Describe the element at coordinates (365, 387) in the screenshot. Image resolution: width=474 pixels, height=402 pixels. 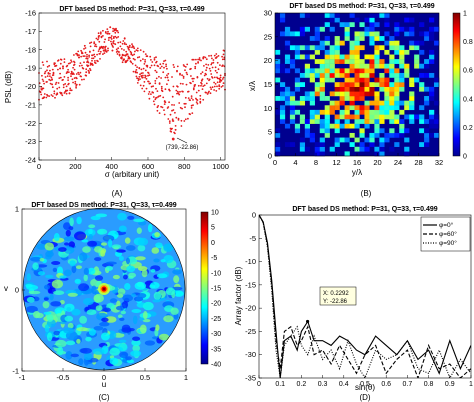
I see `panel-d-xlabel: sin(θ)` at that location.